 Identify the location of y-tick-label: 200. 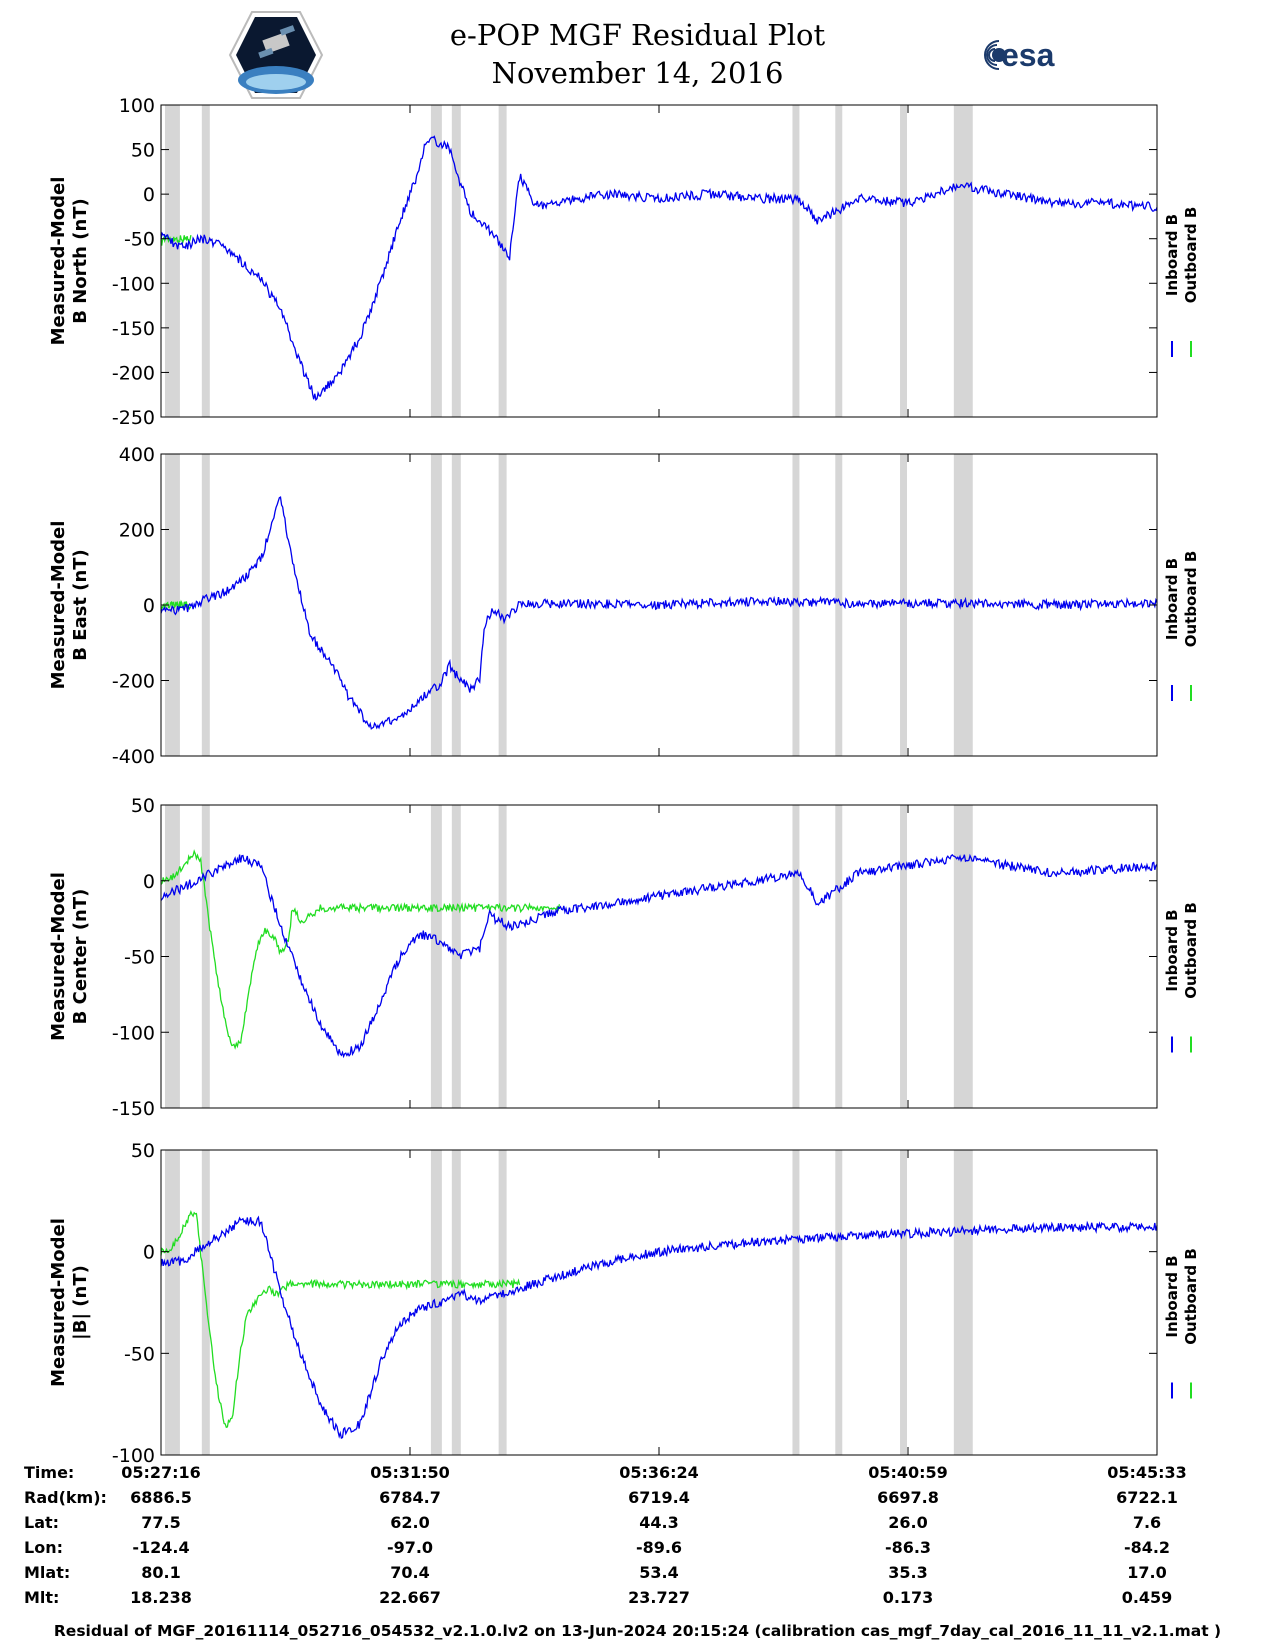
(137, 531).